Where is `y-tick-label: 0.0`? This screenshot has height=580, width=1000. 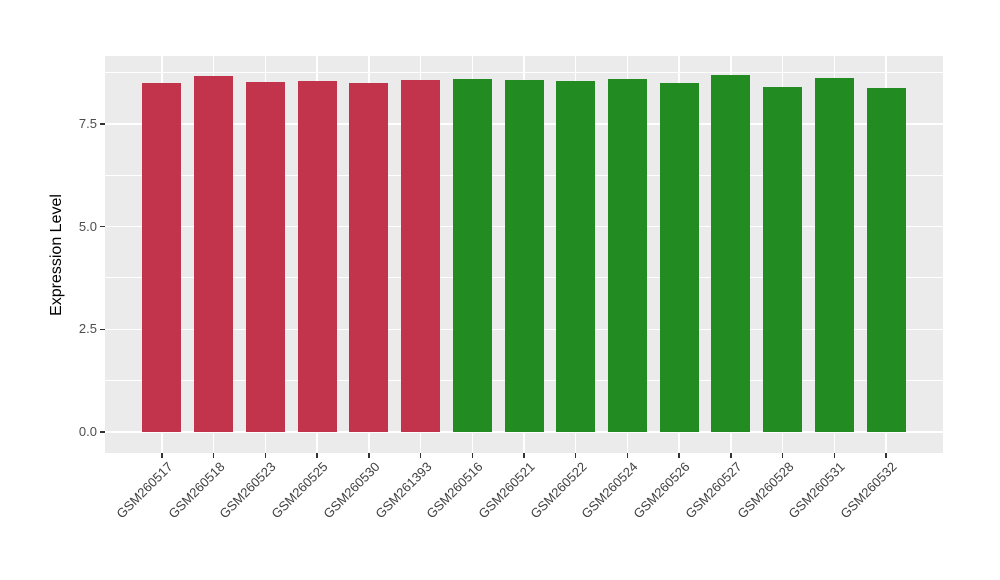
y-tick-label: 0.0 is located at coordinates (87, 431).